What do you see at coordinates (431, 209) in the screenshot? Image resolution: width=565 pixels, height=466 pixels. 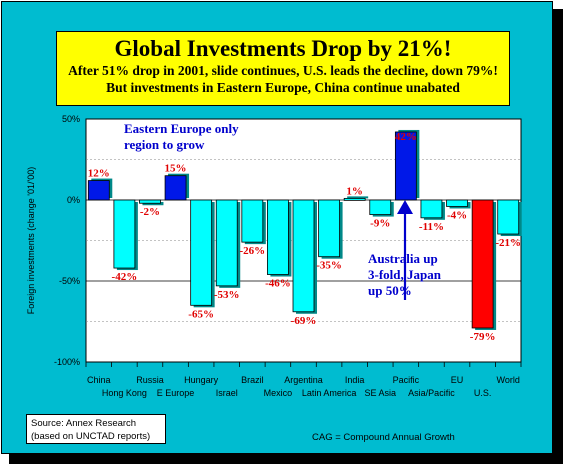 I see `bar-asia-pacific` at bounding box center [431, 209].